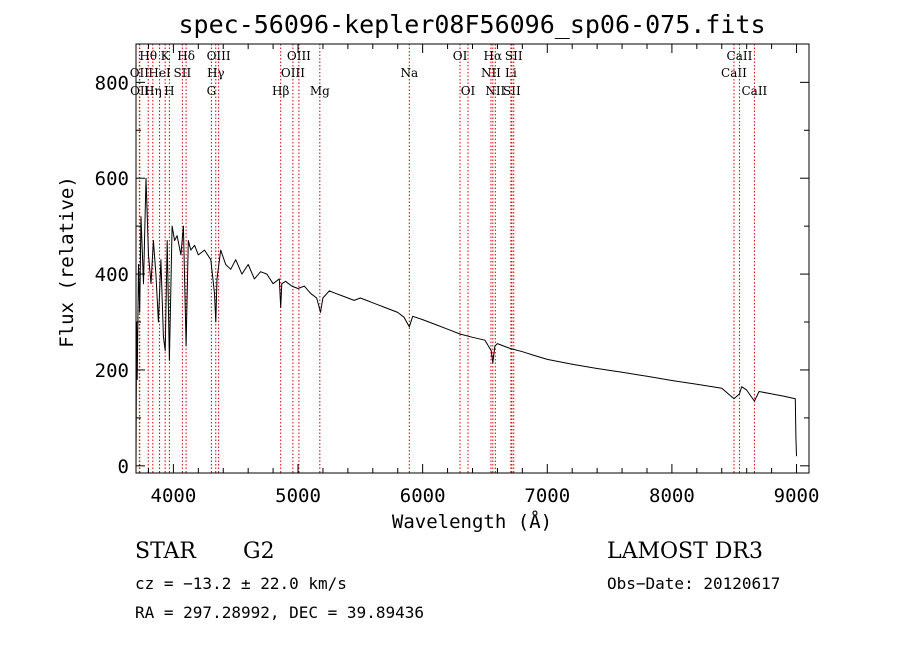 The image size is (900, 649). Describe the element at coordinates (140, 91) in the screenshot. I see `marker-label-1: OII` at that location.